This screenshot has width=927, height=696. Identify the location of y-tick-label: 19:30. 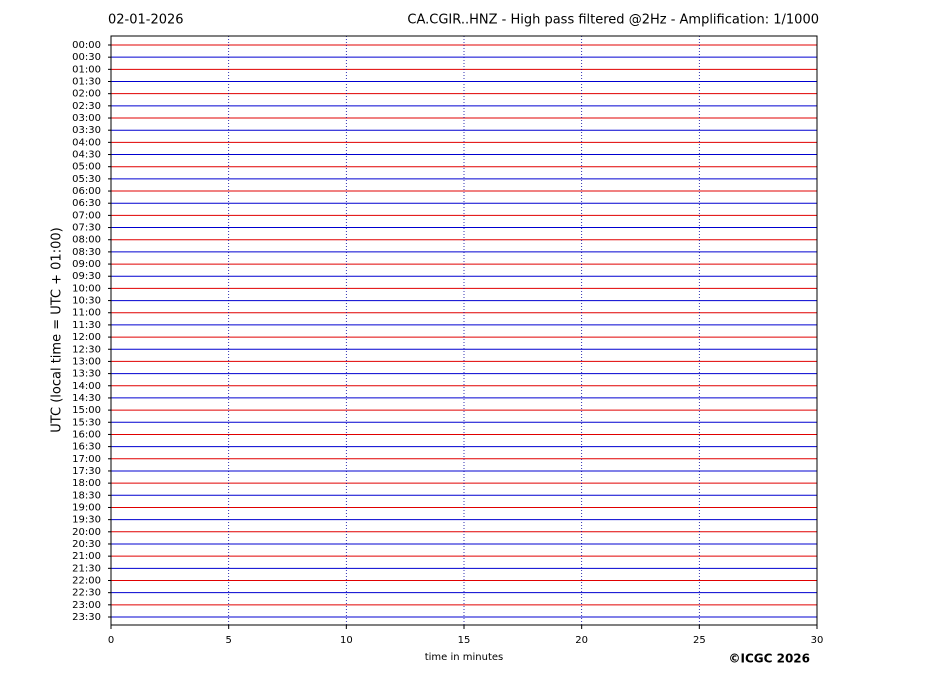
(86, 520).